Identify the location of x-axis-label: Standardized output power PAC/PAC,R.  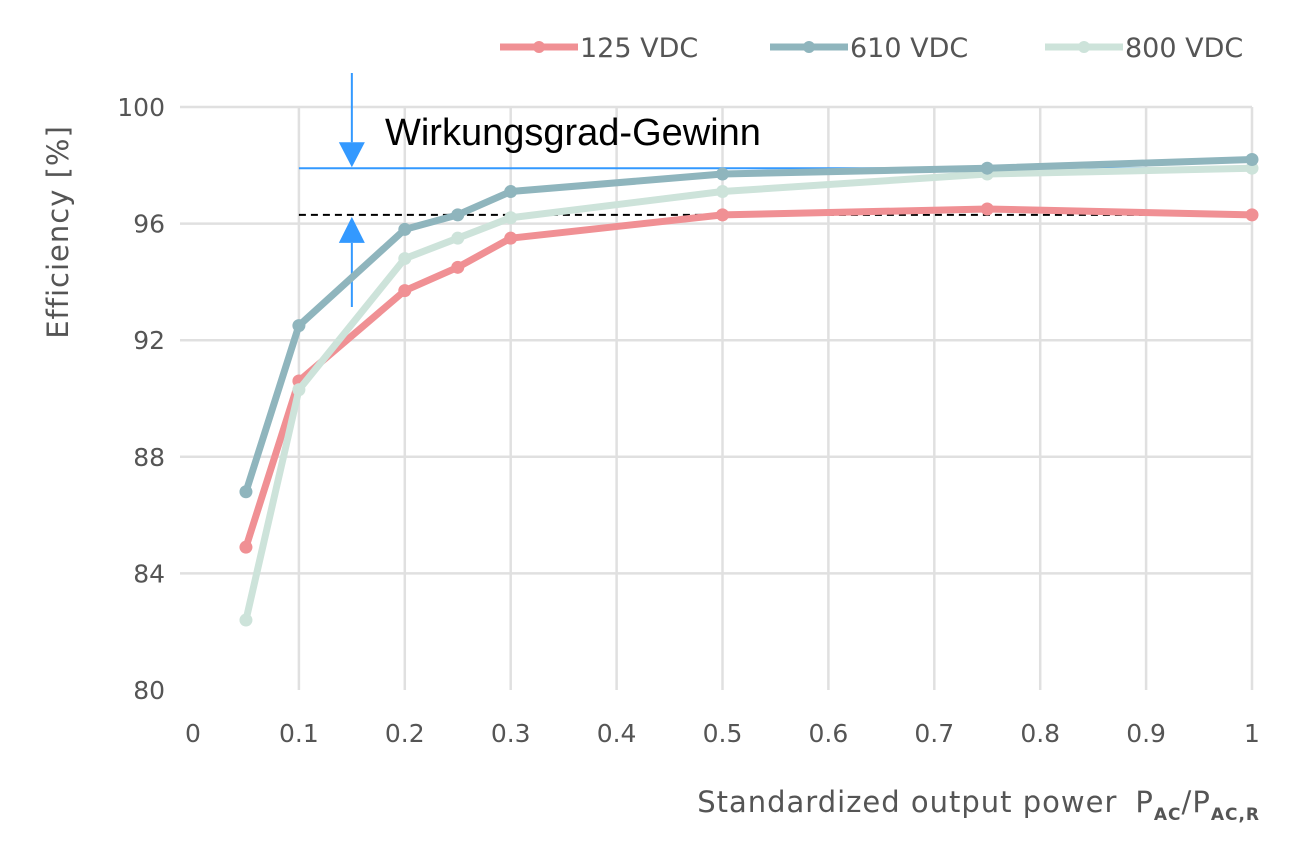
(978, 805).